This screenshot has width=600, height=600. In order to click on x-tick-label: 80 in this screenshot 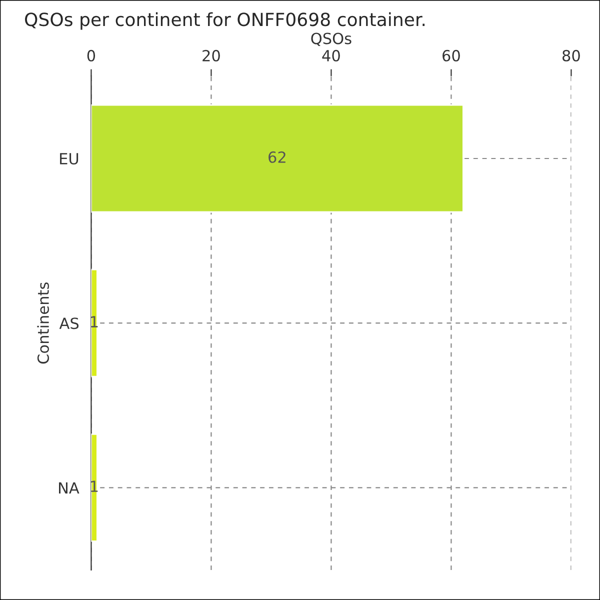, I will do `click(571, 56)`.